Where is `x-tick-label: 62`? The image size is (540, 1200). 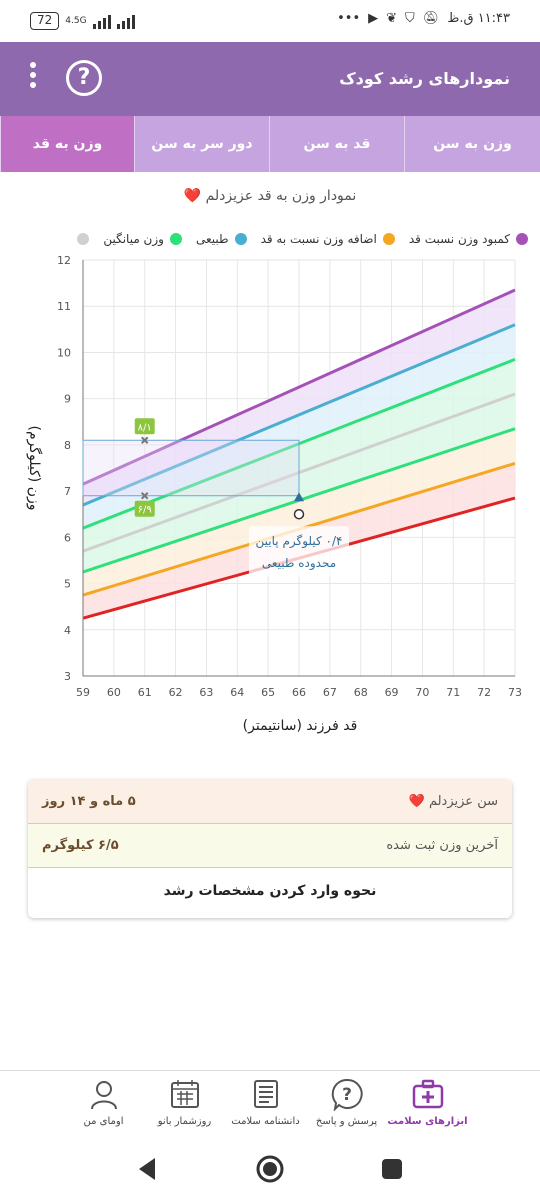 x-tick-label: 62 is located at coordinates (176, 692).